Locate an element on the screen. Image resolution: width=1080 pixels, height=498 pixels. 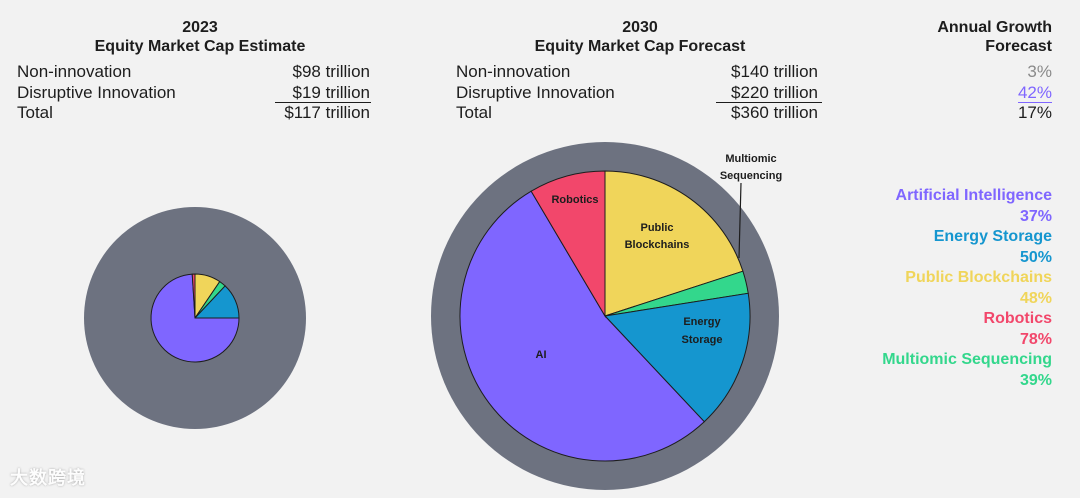
left-row-non-innovation: Non-innovation $98 trillion is located at coordinates (193, 72).